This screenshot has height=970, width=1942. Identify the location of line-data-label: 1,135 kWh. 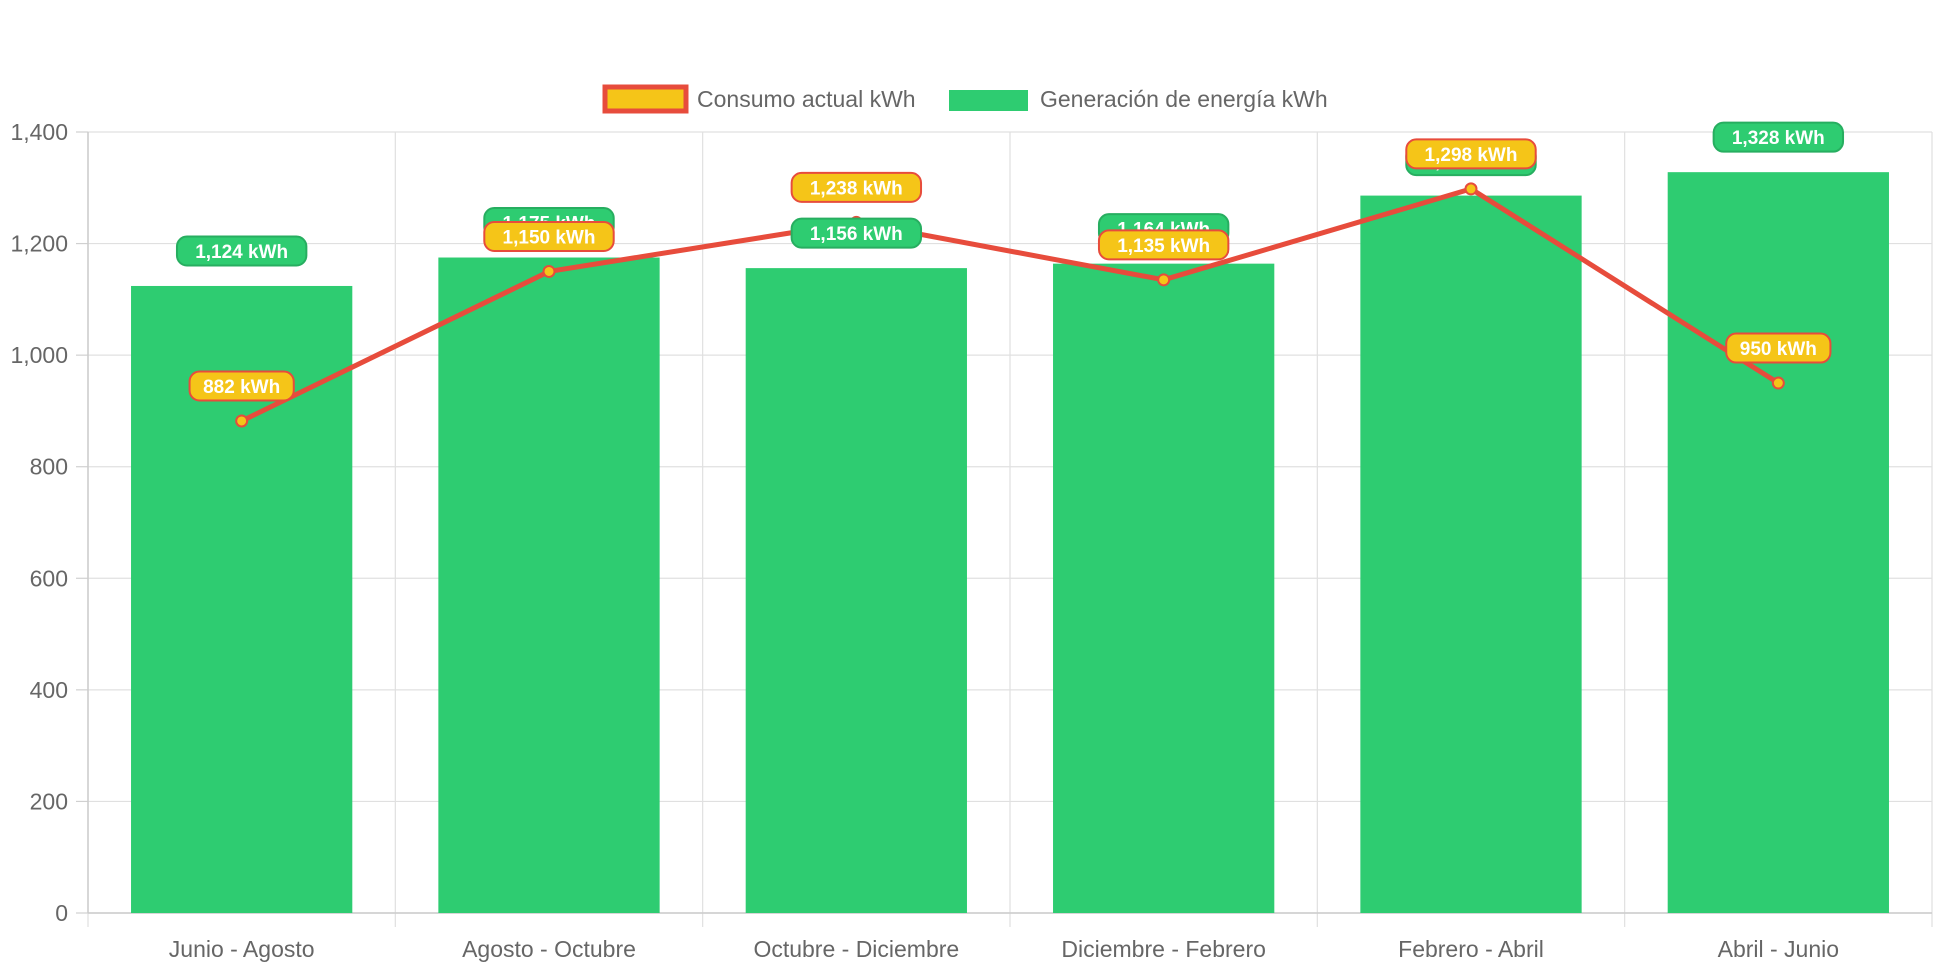
(1163, 245).